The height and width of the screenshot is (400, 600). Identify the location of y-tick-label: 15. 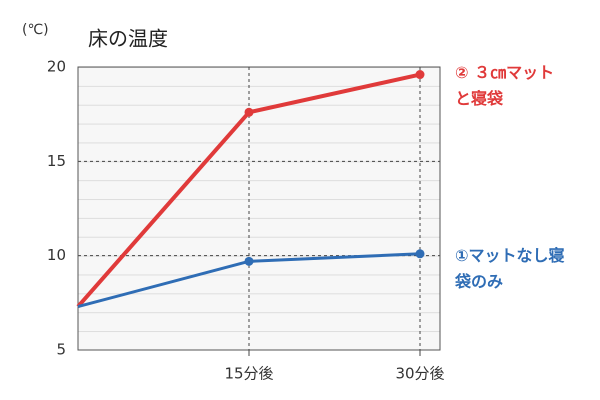
(56, 161).